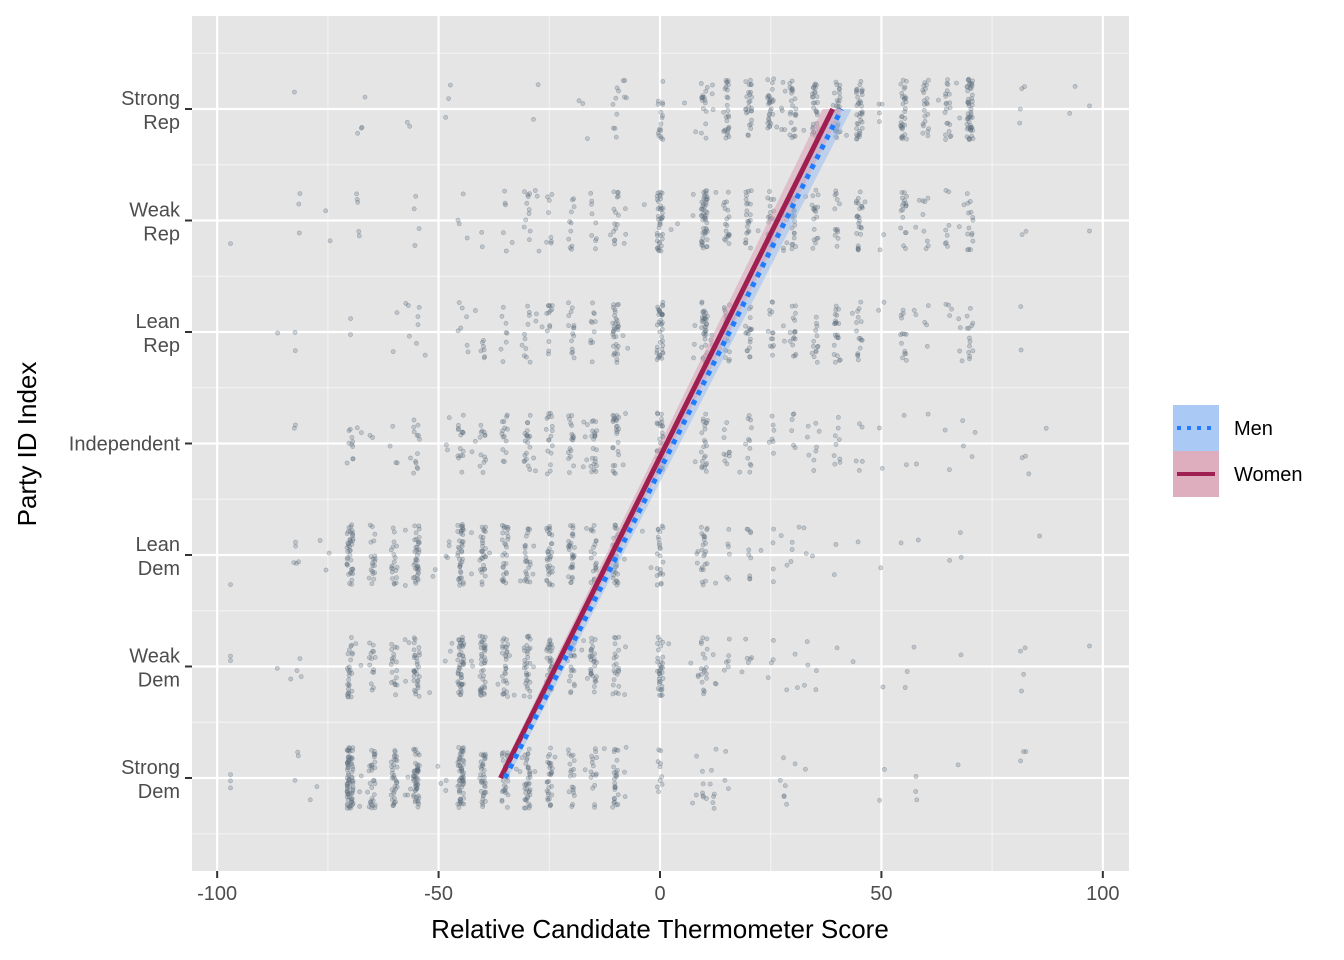  Describe the element at coordinates (660, 929) in the screenshot. I see `x-axis-title: Relative Candidate Thermometer Score` at that location.